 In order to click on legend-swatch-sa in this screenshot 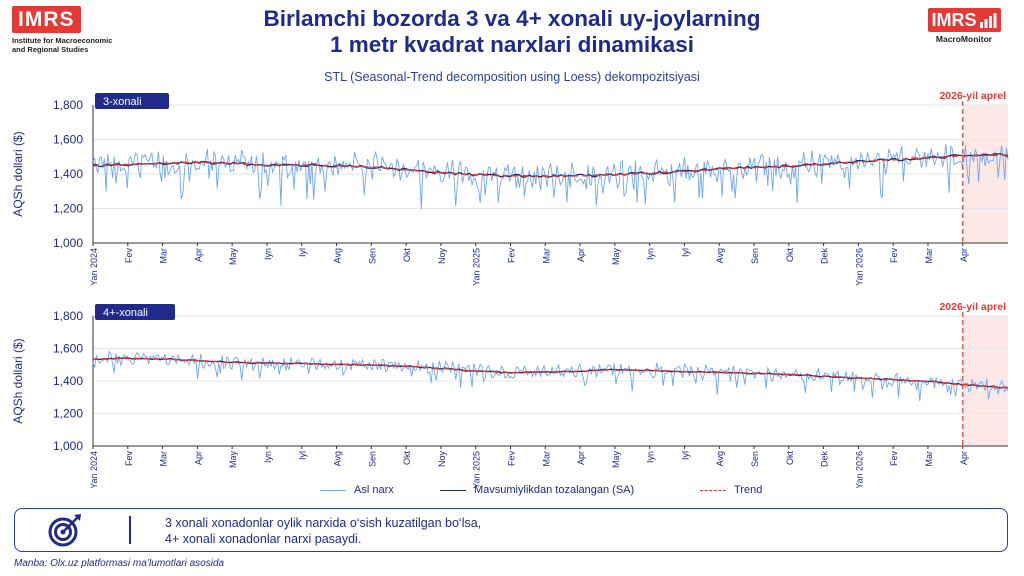, I will do `click(453, 490)`.